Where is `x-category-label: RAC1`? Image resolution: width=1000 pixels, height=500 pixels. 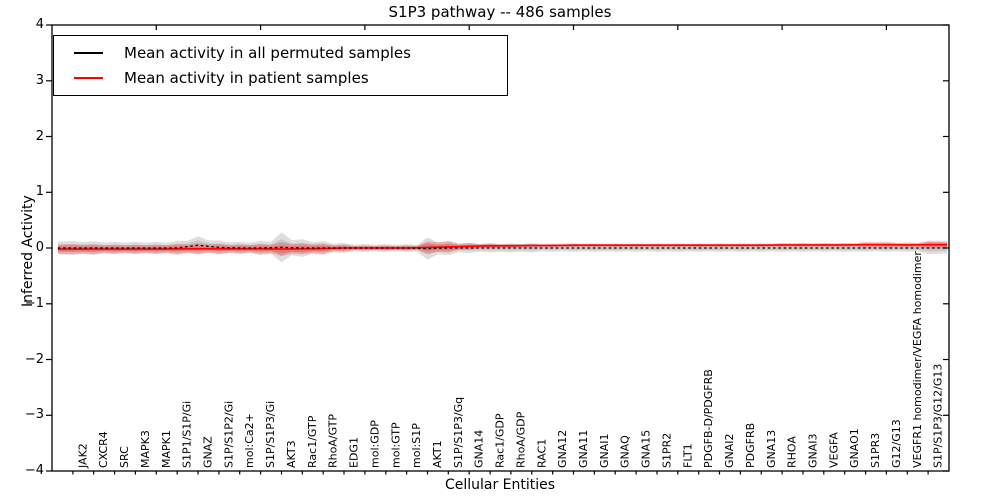 x-category-label: RAC1 is located at coordinates (542, 453).